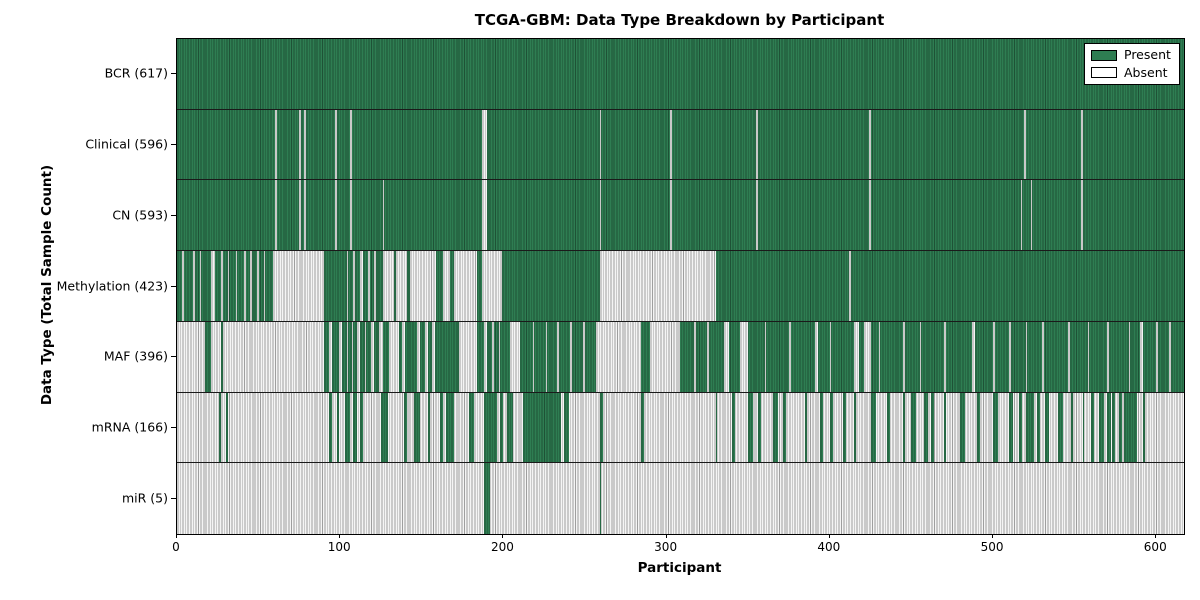 This screenshot has height=600, width=1200. What do you see at coordinates (136, 73) in the screenshot?
I see `y-tick-label-bcr: BCR (617)` at bounding box center [136, 73].